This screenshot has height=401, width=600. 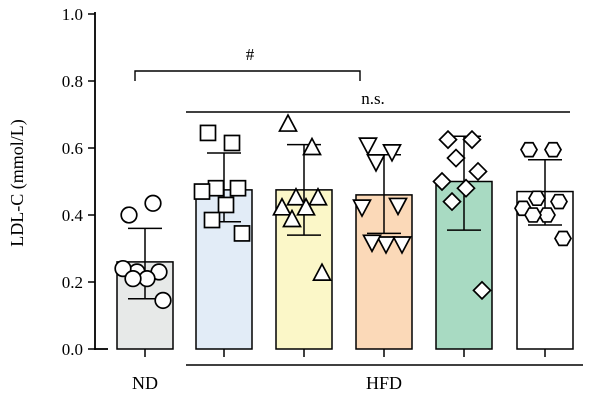 I want to click on y-tick-label-1: 0.2, so click(x=72, y=282).